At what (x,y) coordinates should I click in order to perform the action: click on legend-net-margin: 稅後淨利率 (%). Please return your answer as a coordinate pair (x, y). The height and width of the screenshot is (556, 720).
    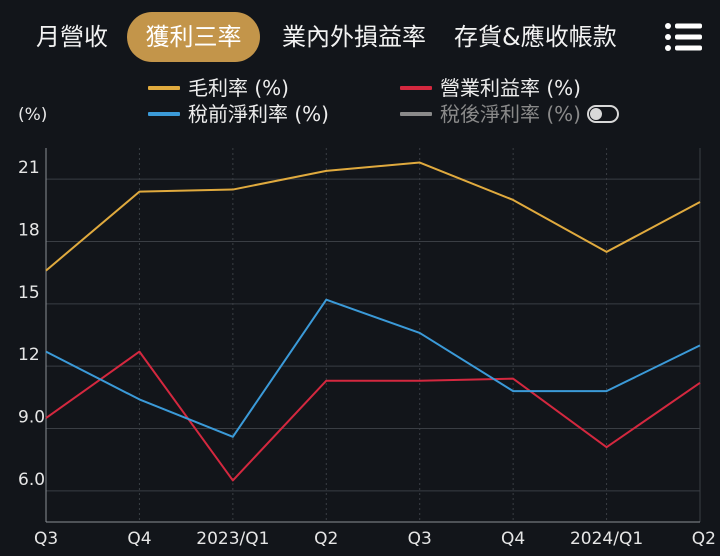
    Looking at the image, I should click on (509, 114).